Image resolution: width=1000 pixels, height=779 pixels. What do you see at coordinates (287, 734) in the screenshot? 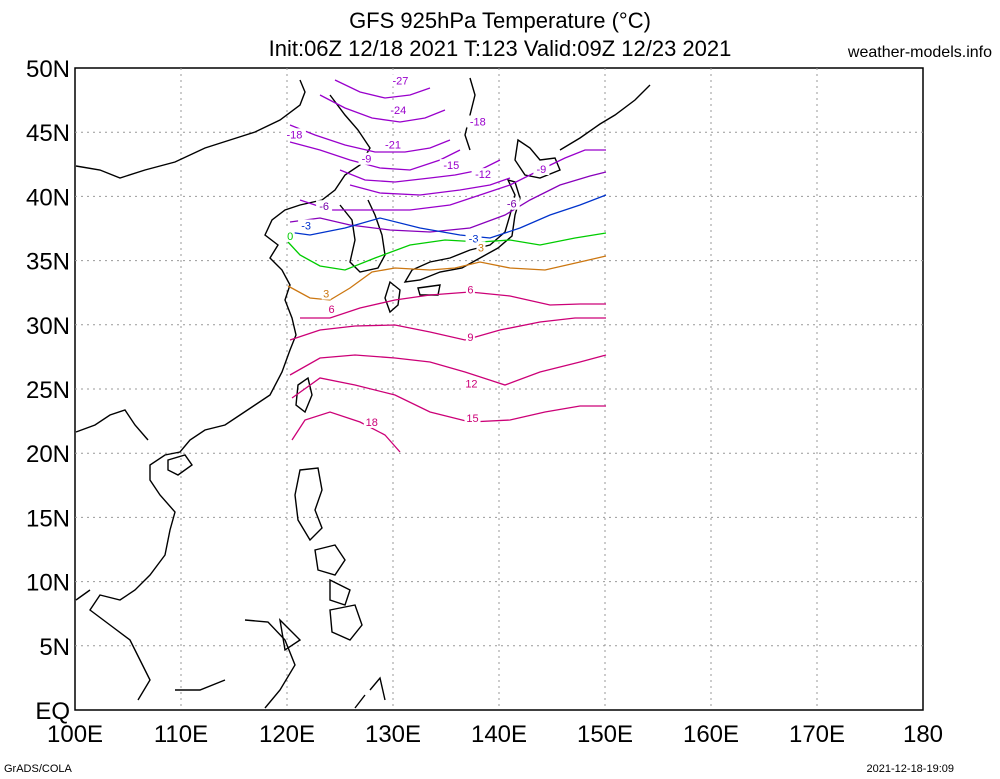
I see `longitude-label: 120E` at bounding box center [287, 734].